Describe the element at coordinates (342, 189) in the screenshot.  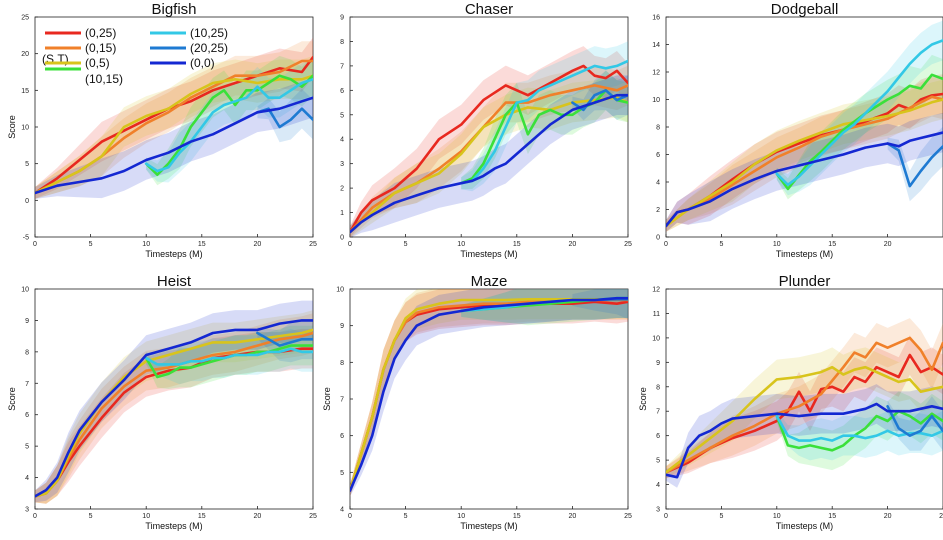
I see `y-tick-label: 2` at that location.